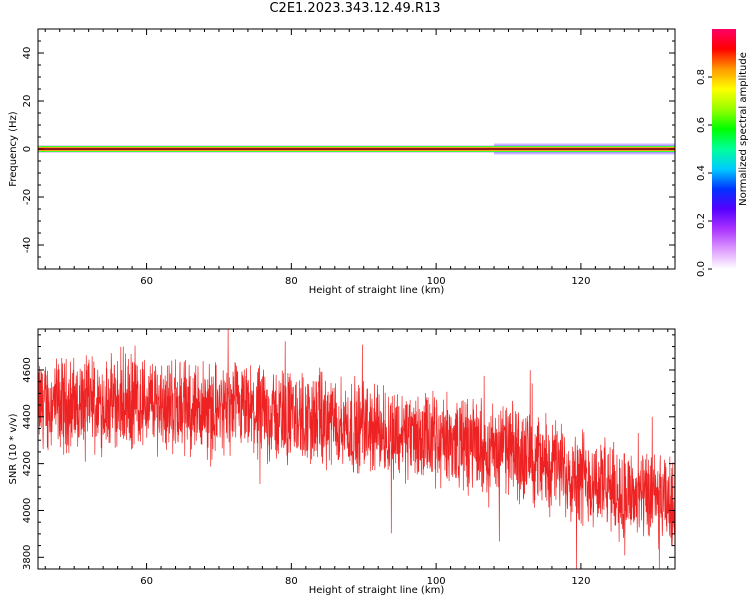  What do you see at coordinates (27, 369) in the screenshot?
I see `y-tick-label: 4600` at bounding box center [27, 369].